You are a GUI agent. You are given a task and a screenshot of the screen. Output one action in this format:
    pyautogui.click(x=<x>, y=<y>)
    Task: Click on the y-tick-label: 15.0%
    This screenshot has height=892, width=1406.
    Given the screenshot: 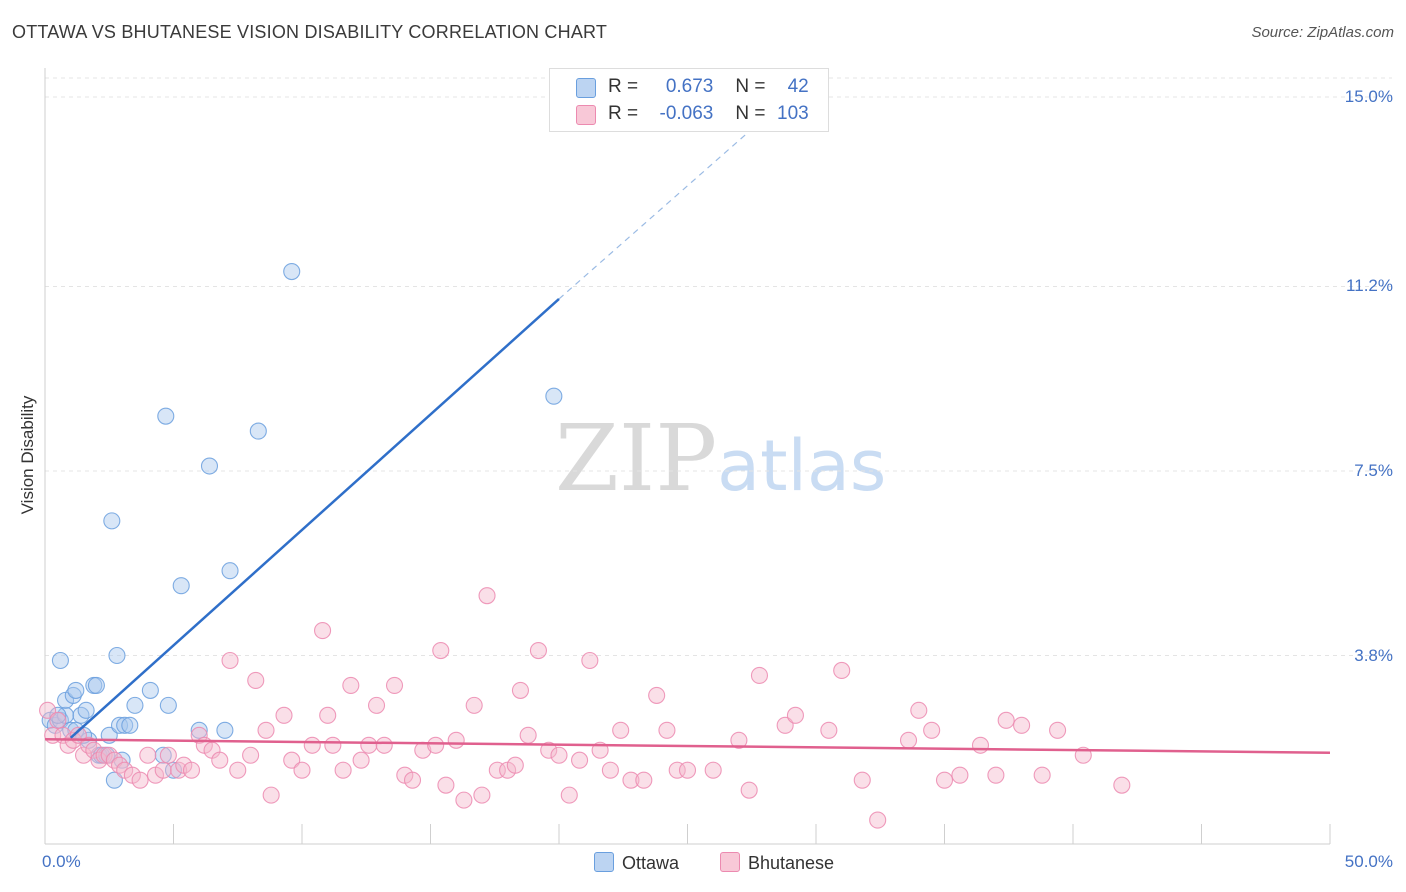 What is the action you would take?
    pyautogui.click(x=1368, y=96)
    